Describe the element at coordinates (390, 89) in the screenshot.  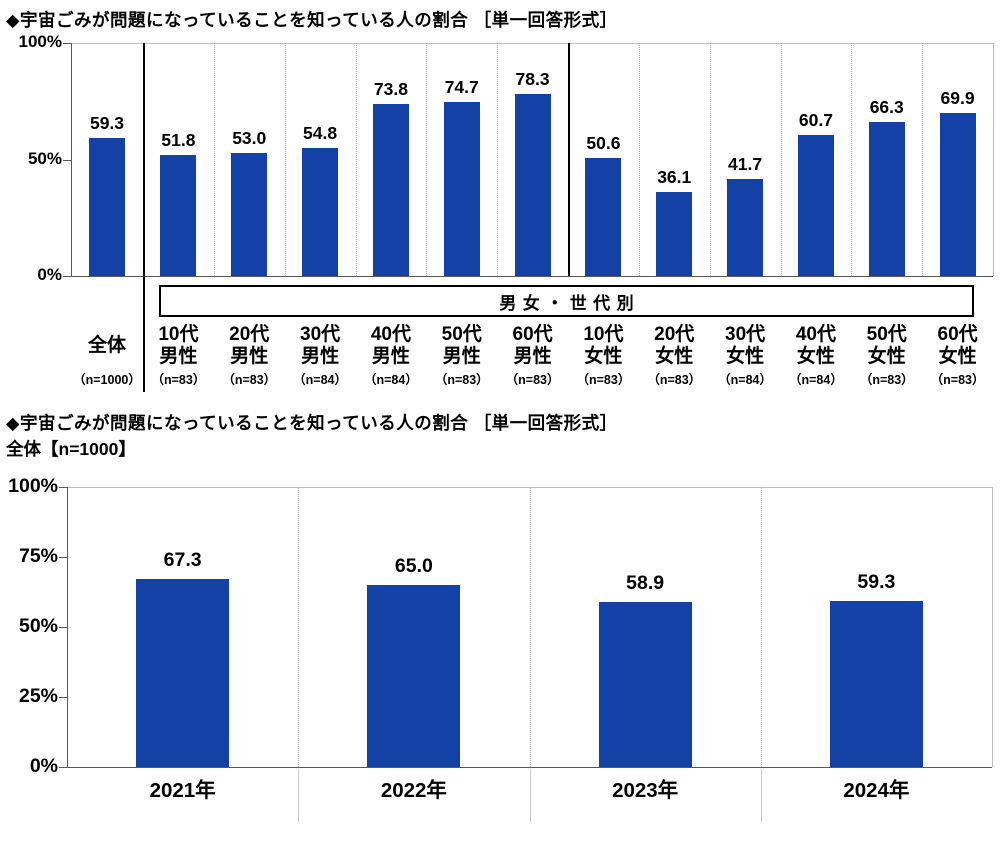
I see `bar-value-label: 73.8` at that location.